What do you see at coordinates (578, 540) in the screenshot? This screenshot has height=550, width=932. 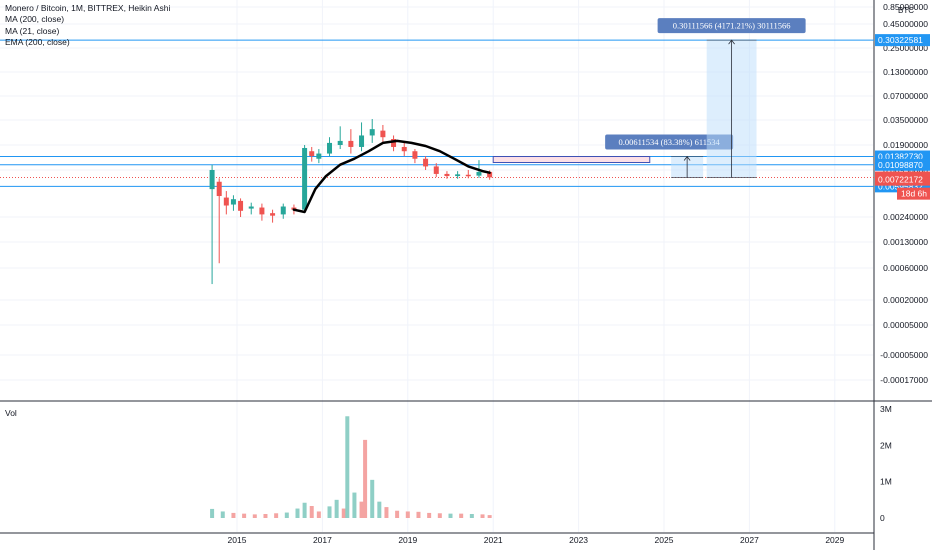 I see `x-tick-label: 2023` at bounding box center [578, 540].